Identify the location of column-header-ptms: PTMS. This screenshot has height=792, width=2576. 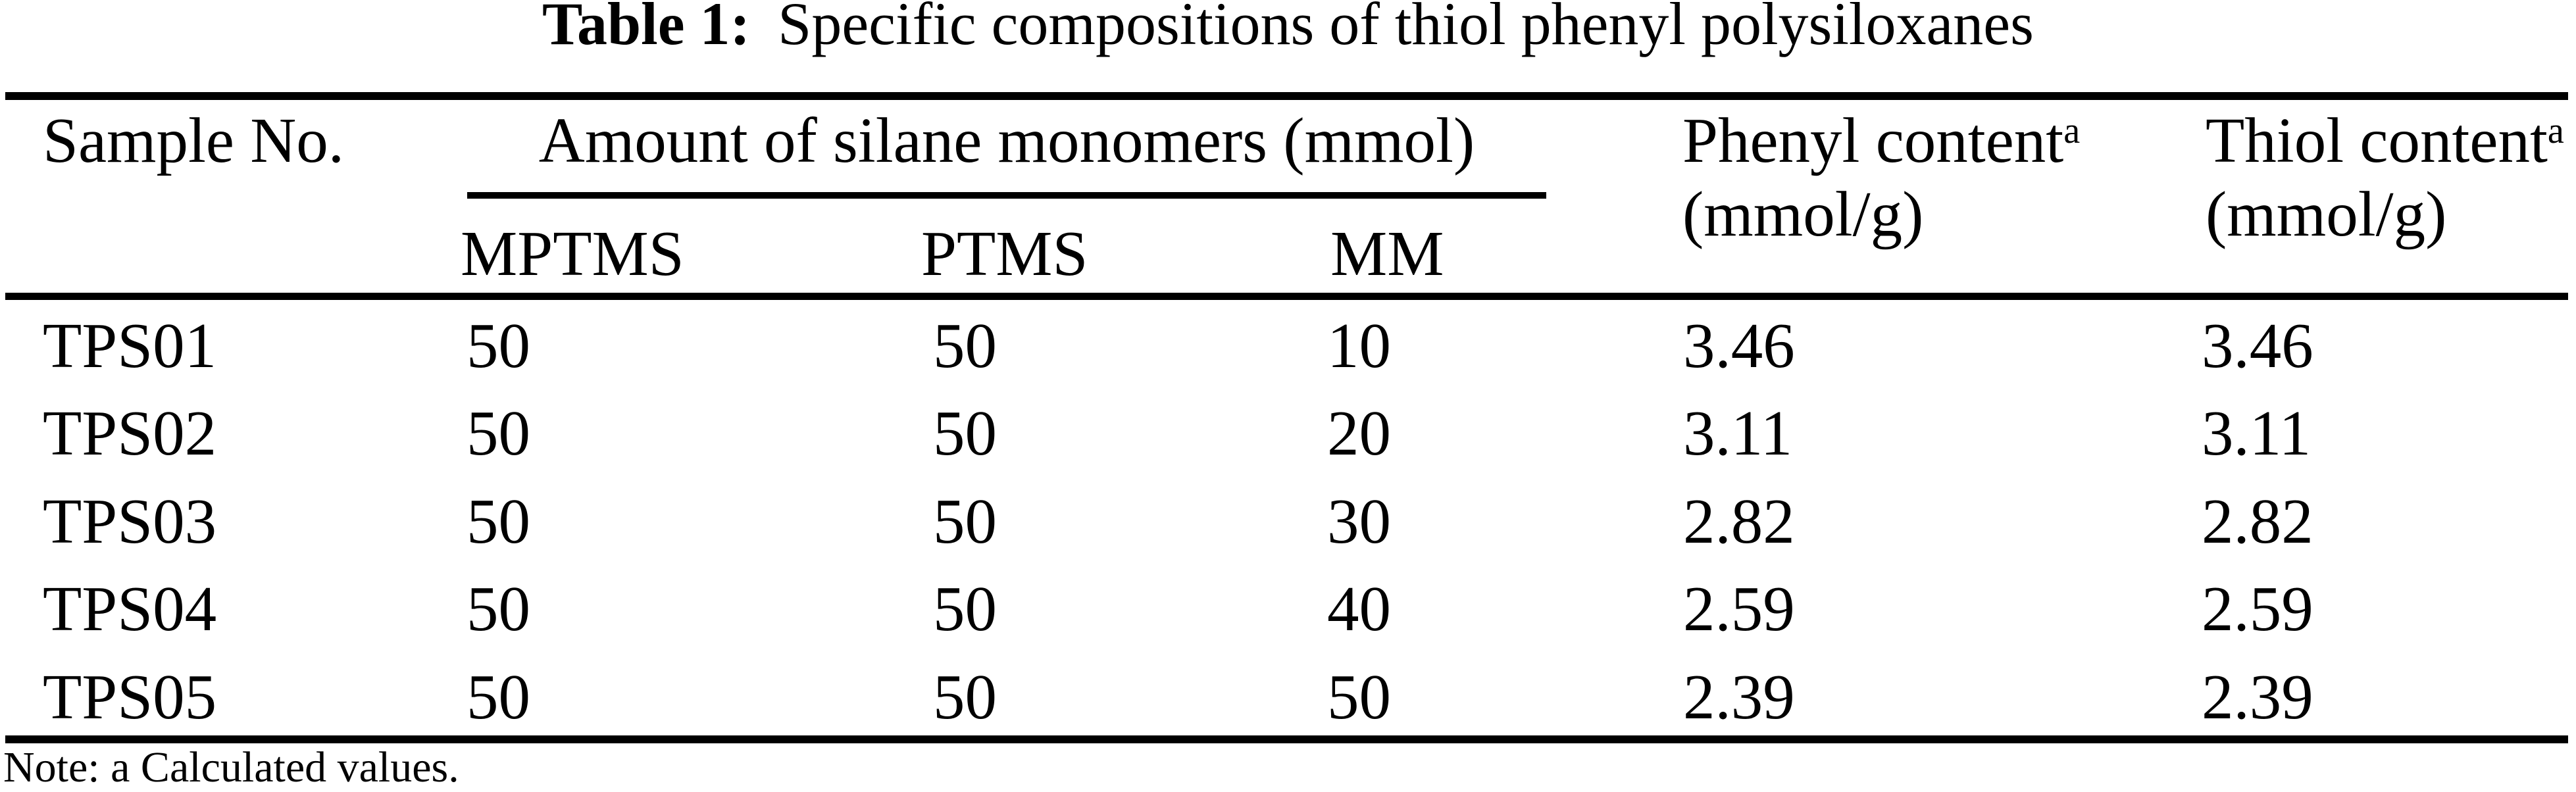
(1004, 253).